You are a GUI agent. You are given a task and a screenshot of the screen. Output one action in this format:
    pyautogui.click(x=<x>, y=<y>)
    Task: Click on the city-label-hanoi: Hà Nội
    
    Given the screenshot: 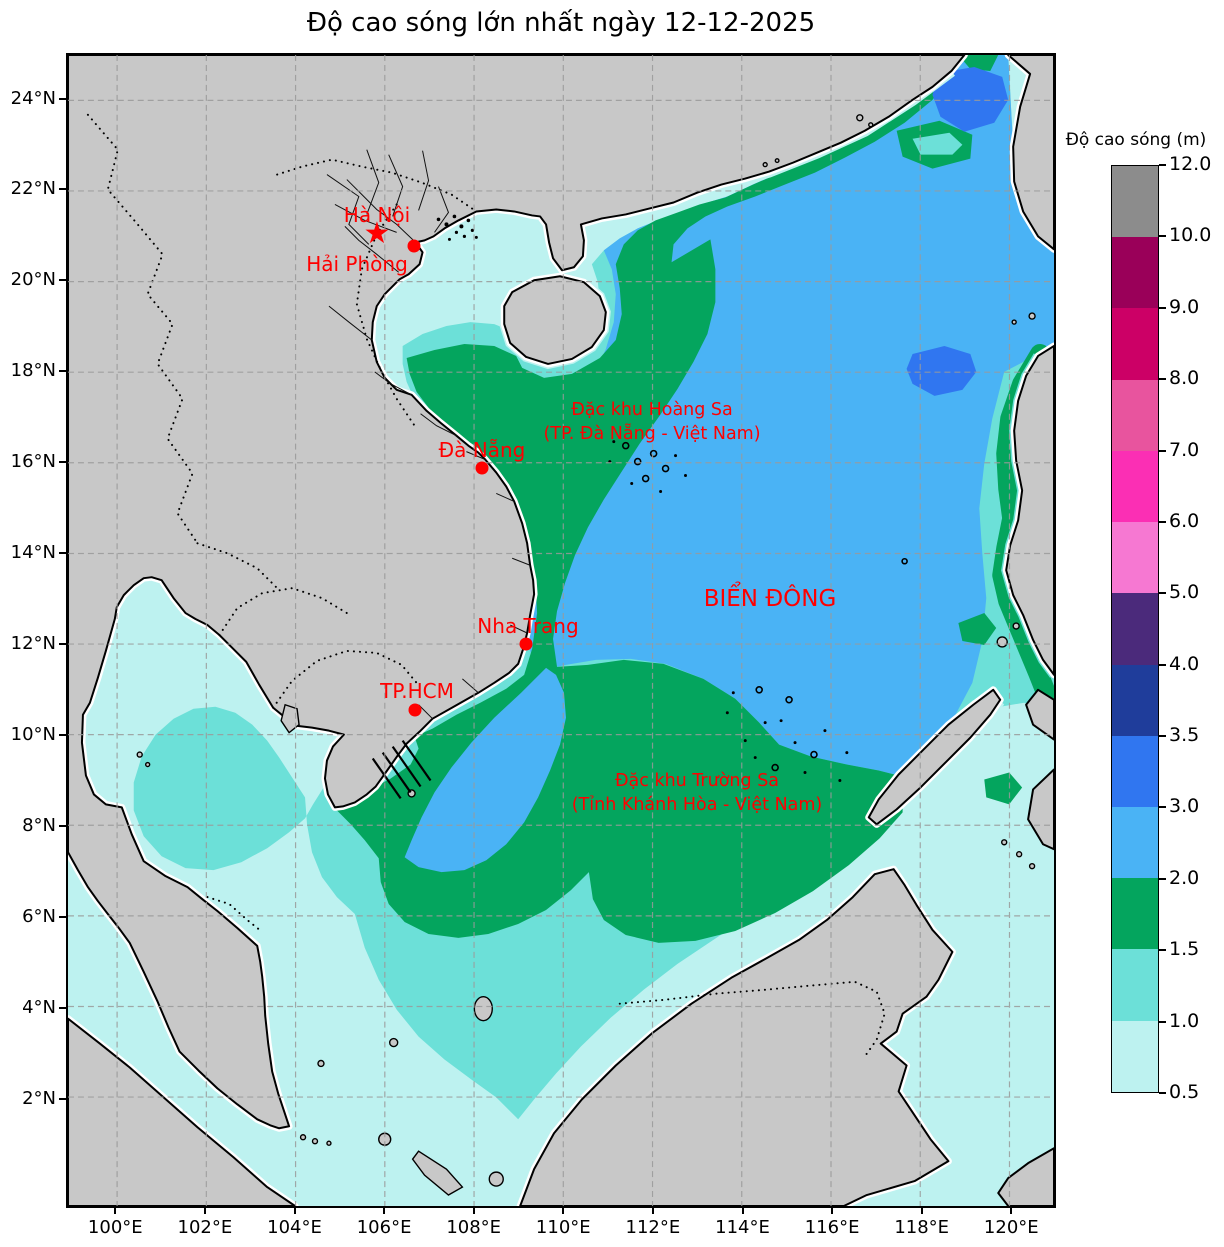 What is the action you would take?
    pyautogui.click(x=377, y=215)
    